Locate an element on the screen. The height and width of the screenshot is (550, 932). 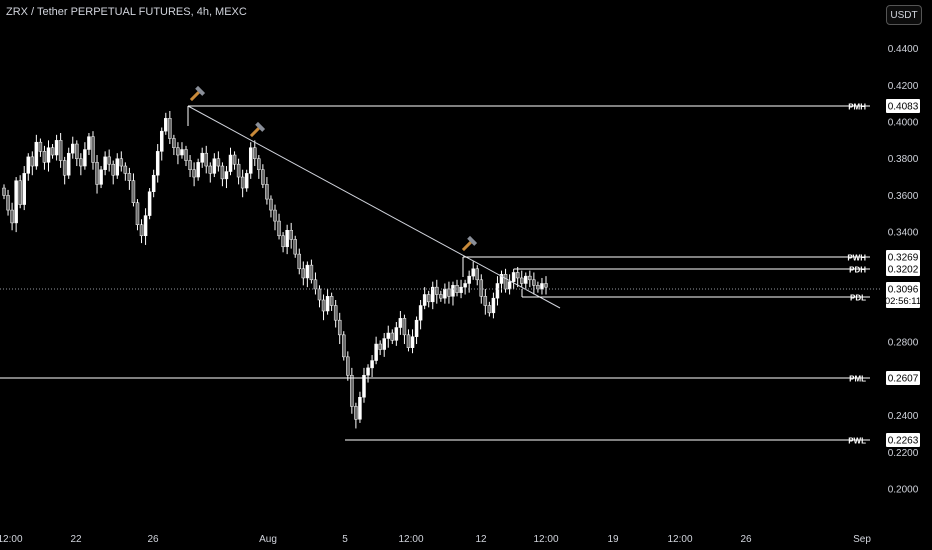
time-axis: 12:00 22 26 Aug 5 12:00 12 12:00 19 12:00 26 Sep is located at coordinates (435, 539).